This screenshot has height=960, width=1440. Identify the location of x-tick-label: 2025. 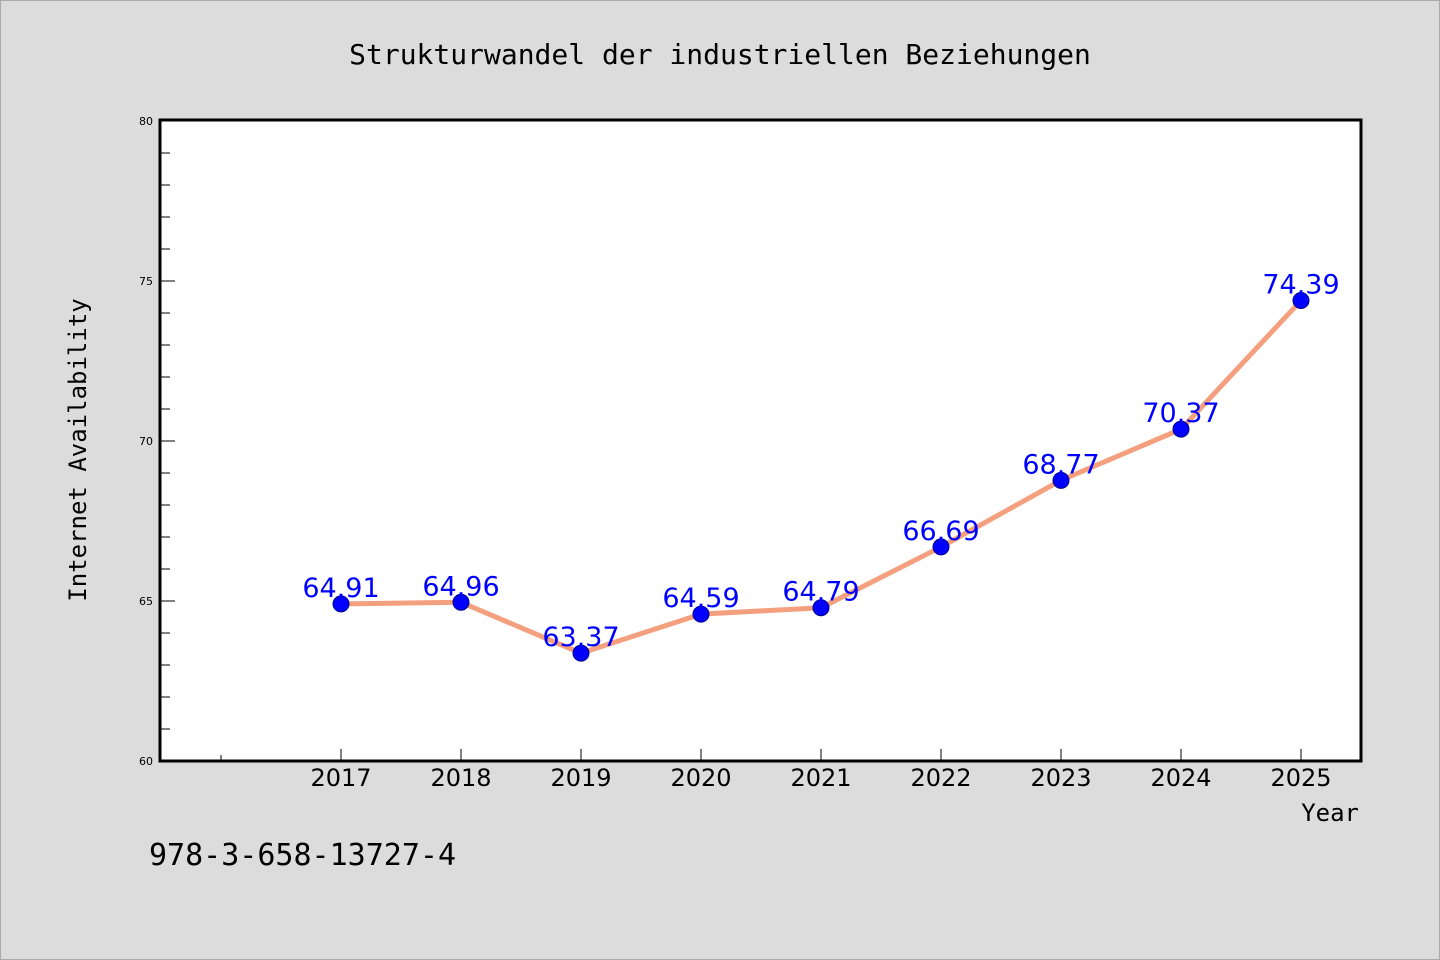
(1300, 778).